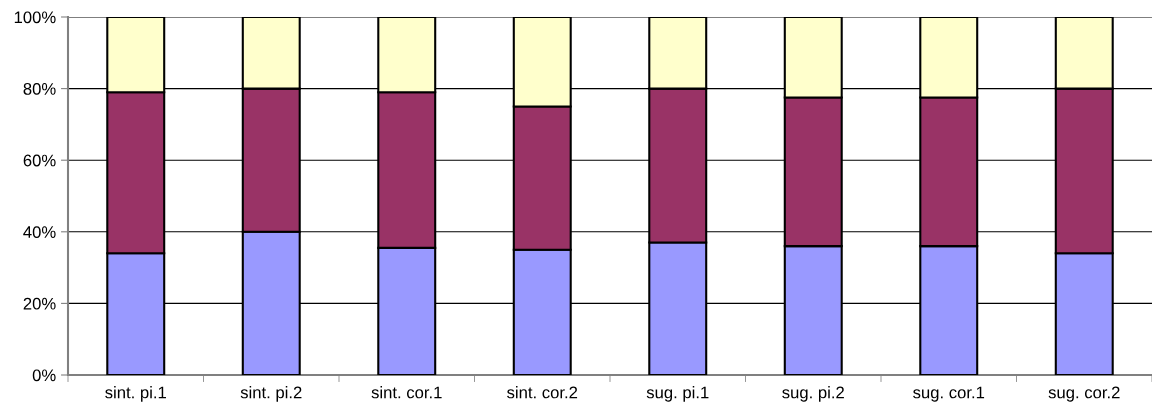 The height and width of the screenshot is (417, 1152). Describe the element at coordinates (271, 394) in the screenshot. I see `x-tick-label: sint. pi.2` at that location.